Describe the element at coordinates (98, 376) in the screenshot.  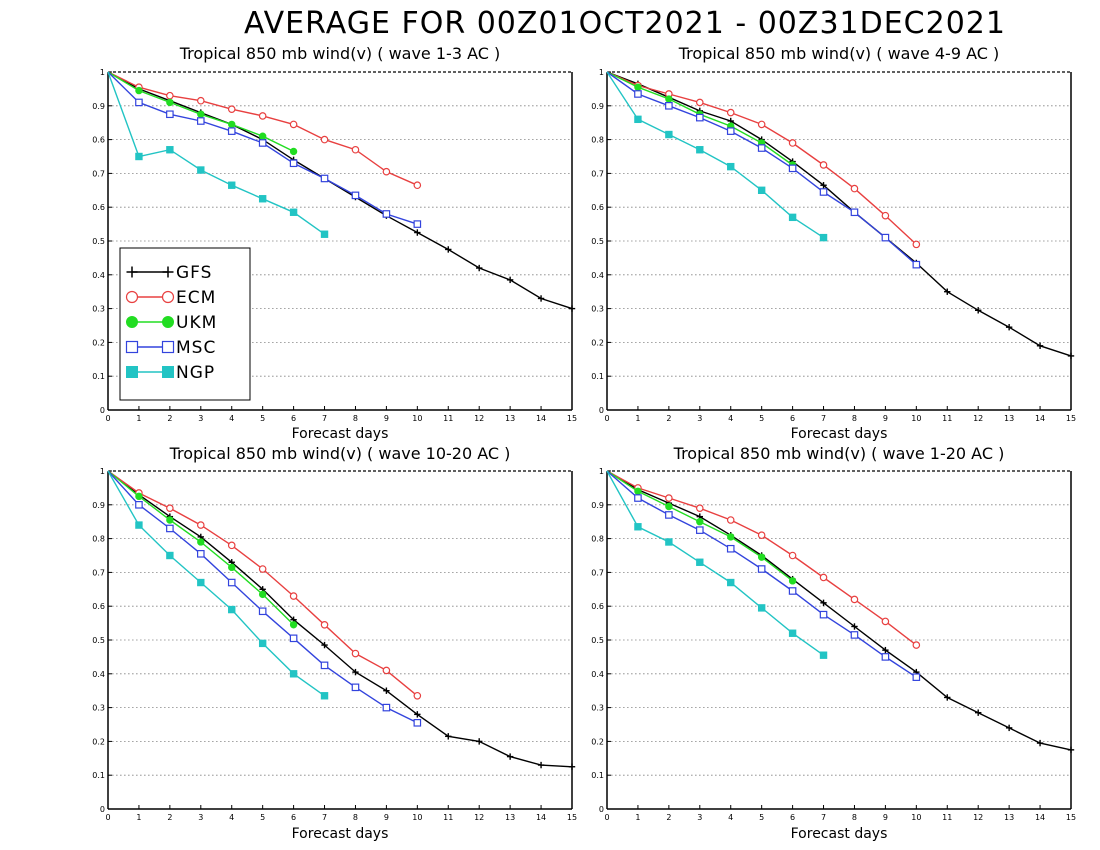
I see `y-tick-label: 0.1` at that location.